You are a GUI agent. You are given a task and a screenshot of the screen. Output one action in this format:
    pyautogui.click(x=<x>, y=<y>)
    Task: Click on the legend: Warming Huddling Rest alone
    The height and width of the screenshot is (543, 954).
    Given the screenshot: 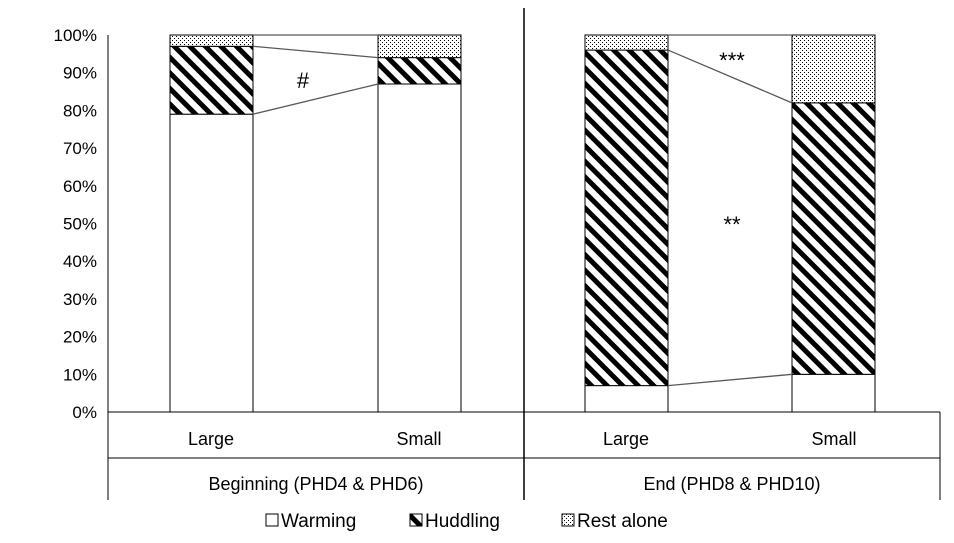 What is the action you would take?
    pyautogui.click(x=466, y=521)
    